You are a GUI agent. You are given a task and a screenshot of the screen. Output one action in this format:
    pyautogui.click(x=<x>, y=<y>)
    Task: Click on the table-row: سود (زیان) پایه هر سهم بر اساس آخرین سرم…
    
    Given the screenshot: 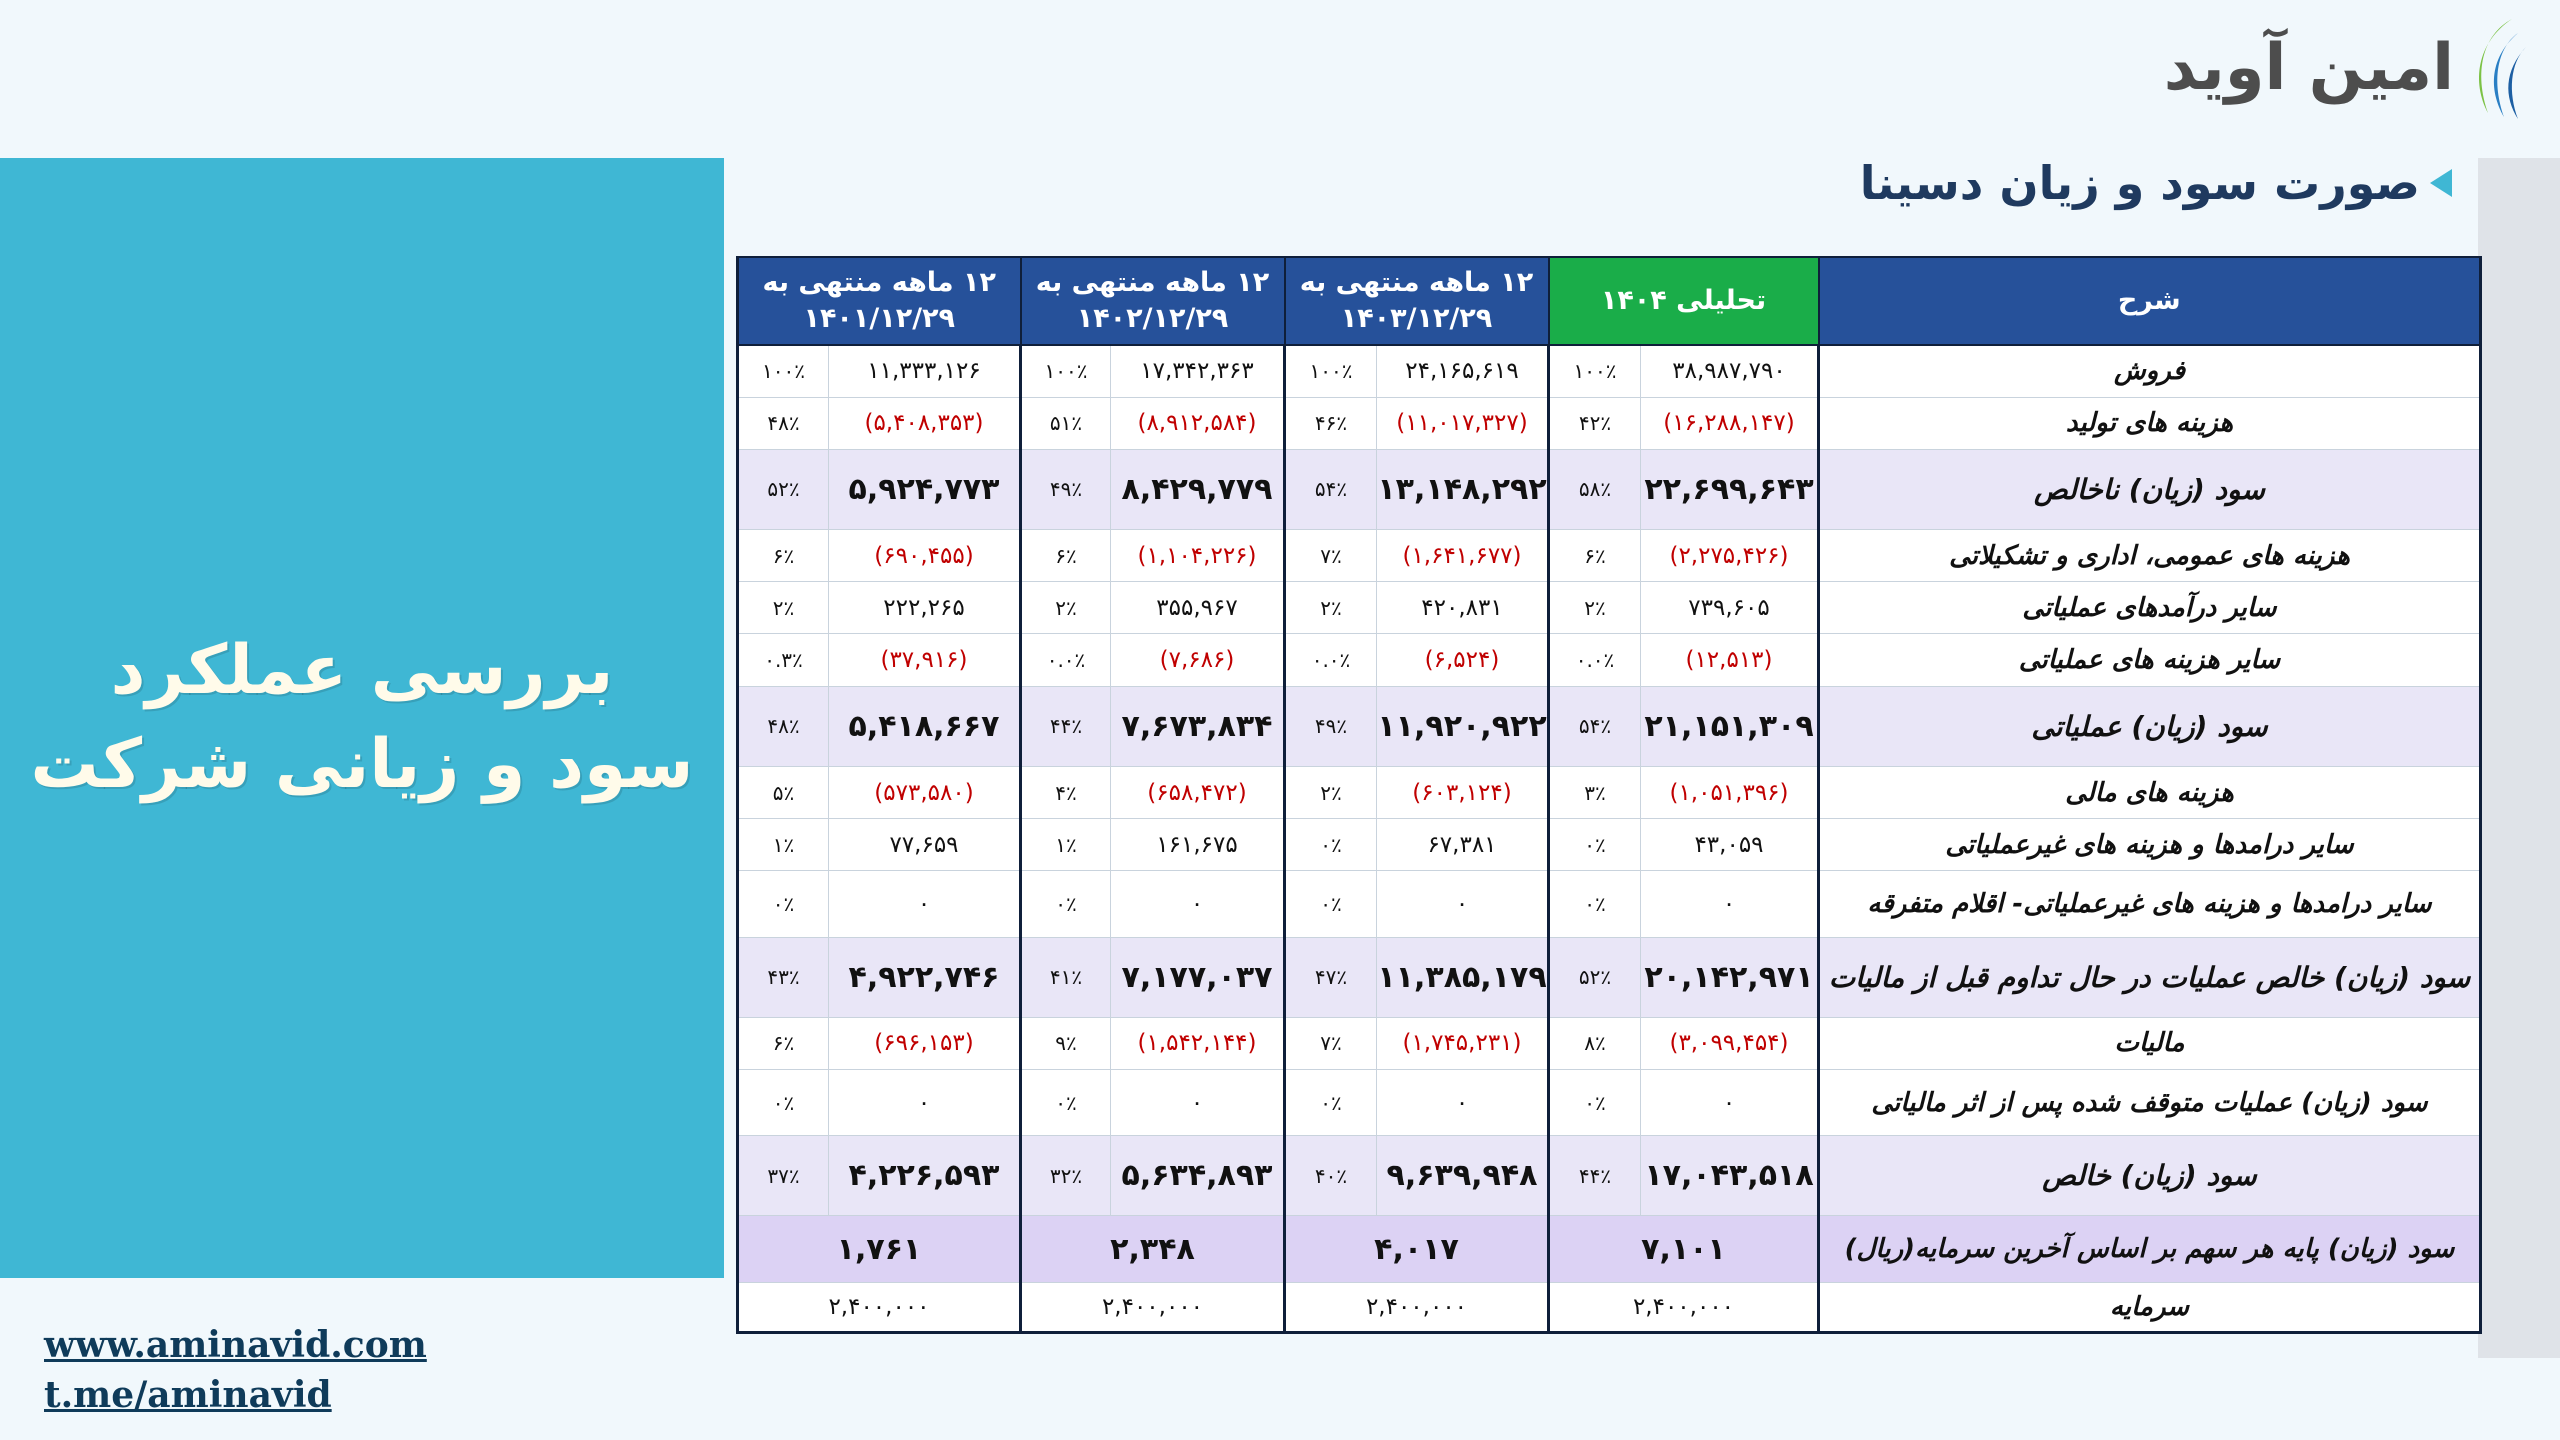 What is the action you would take?
    pyautogui.click(x=1609, y=1249)
    